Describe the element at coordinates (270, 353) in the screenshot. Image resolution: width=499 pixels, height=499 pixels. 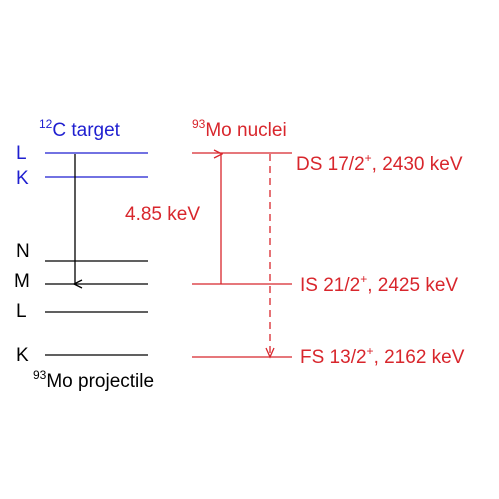
I see `nuclear-decay-arrowhead` at that location.